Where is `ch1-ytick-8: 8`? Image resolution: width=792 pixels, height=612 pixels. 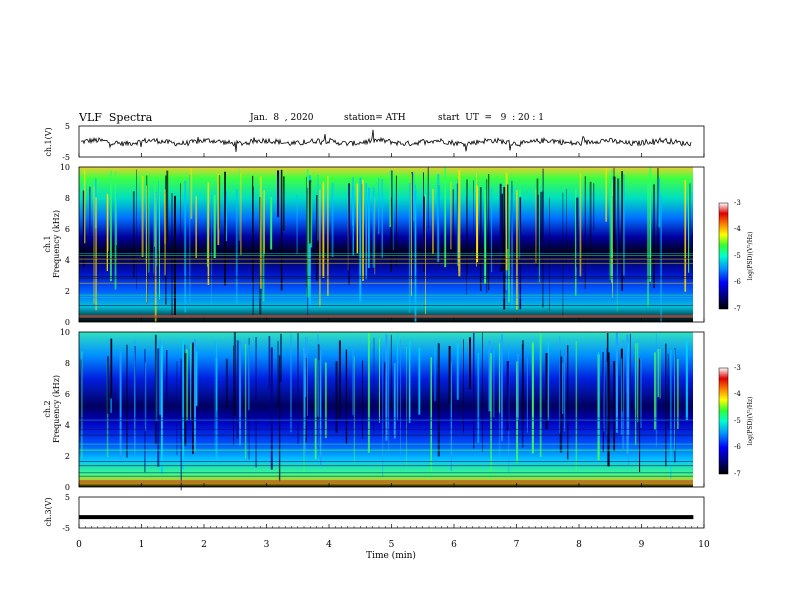 ch1-ytick-8: 8 is located at coordinates (67, 198).